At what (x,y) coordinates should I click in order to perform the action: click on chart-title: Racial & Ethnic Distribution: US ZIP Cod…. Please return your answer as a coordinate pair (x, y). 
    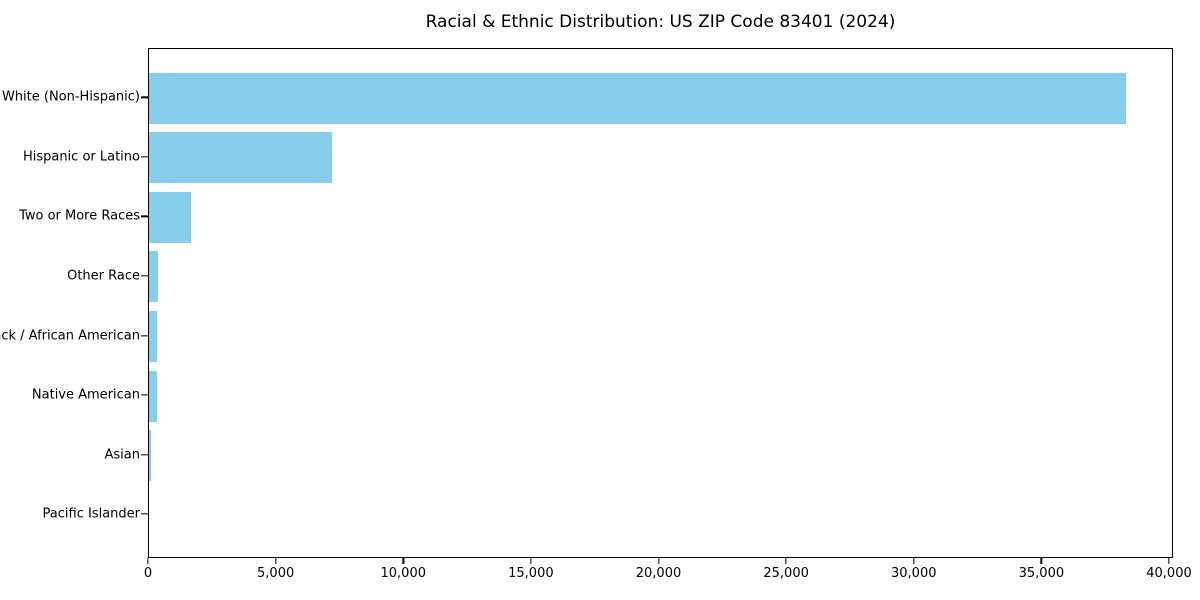
    Looking at the image, I should click on (660, 22).